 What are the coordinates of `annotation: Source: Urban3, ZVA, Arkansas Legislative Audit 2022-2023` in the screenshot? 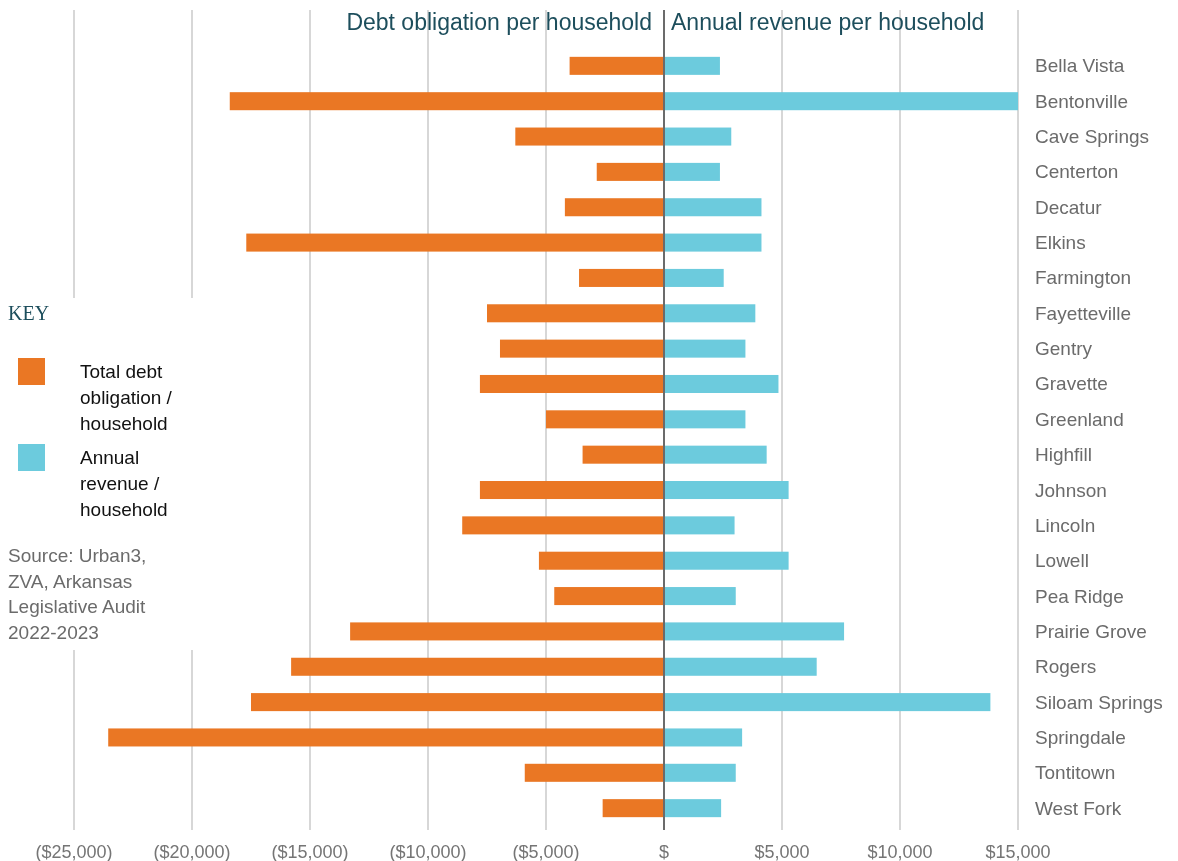 It's located at (77, 594).